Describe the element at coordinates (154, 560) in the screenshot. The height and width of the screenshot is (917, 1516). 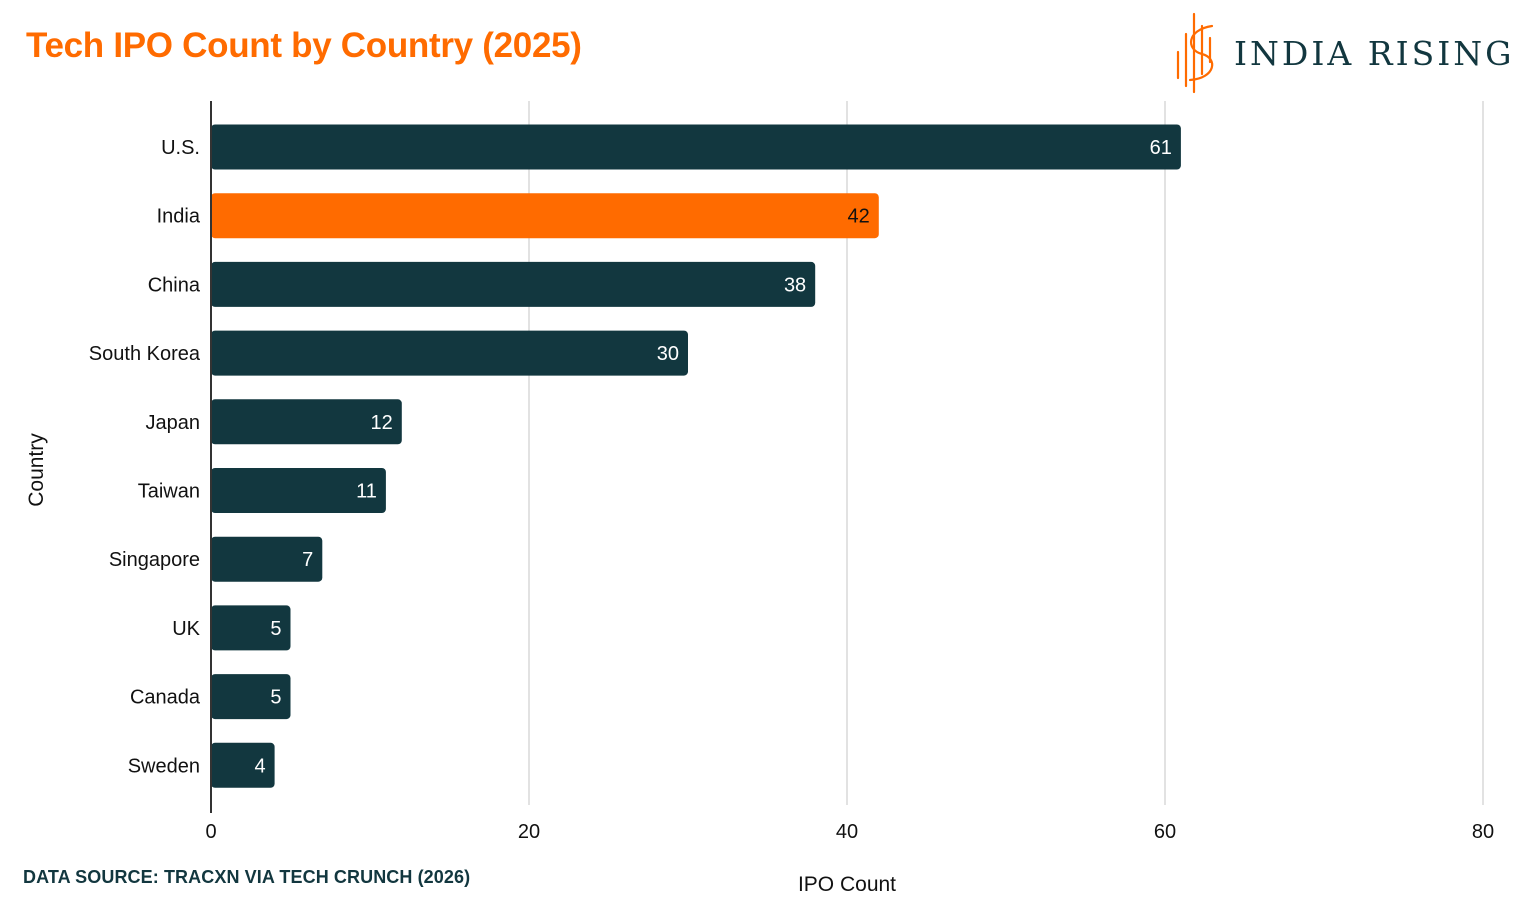
I see `category-tick-label: Singapore` at that location.